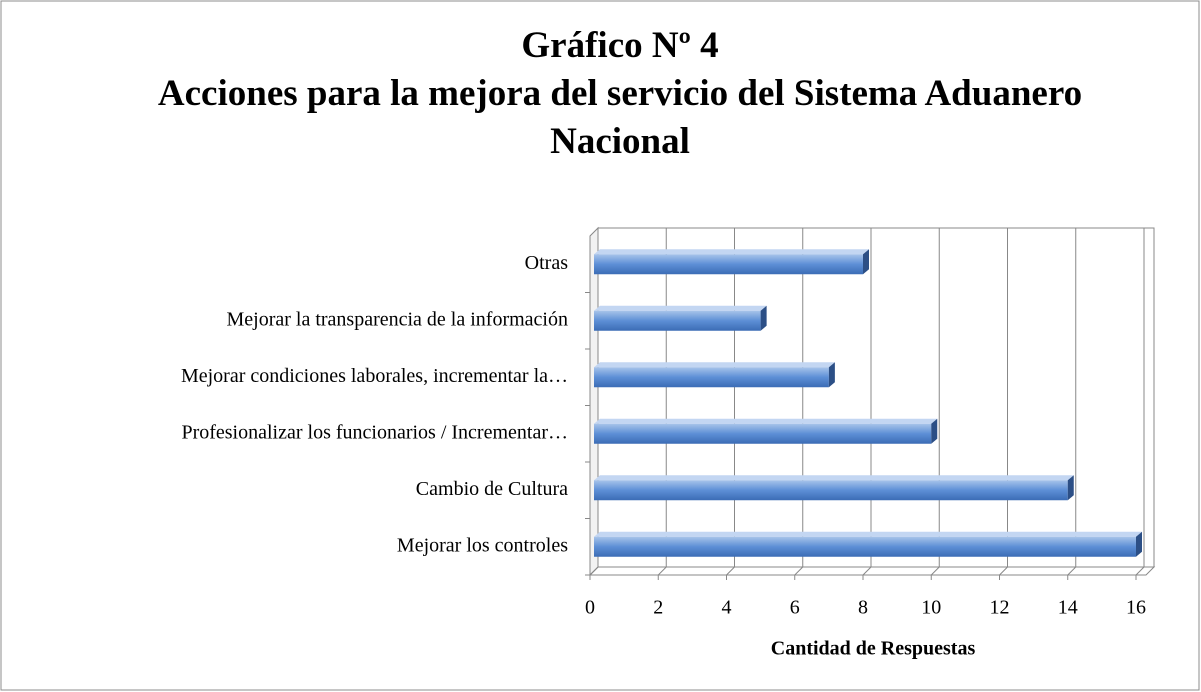  Describe the element at coordinates (547, 263) in the screenshot. I see `y-tick-label: Otras` at that location.